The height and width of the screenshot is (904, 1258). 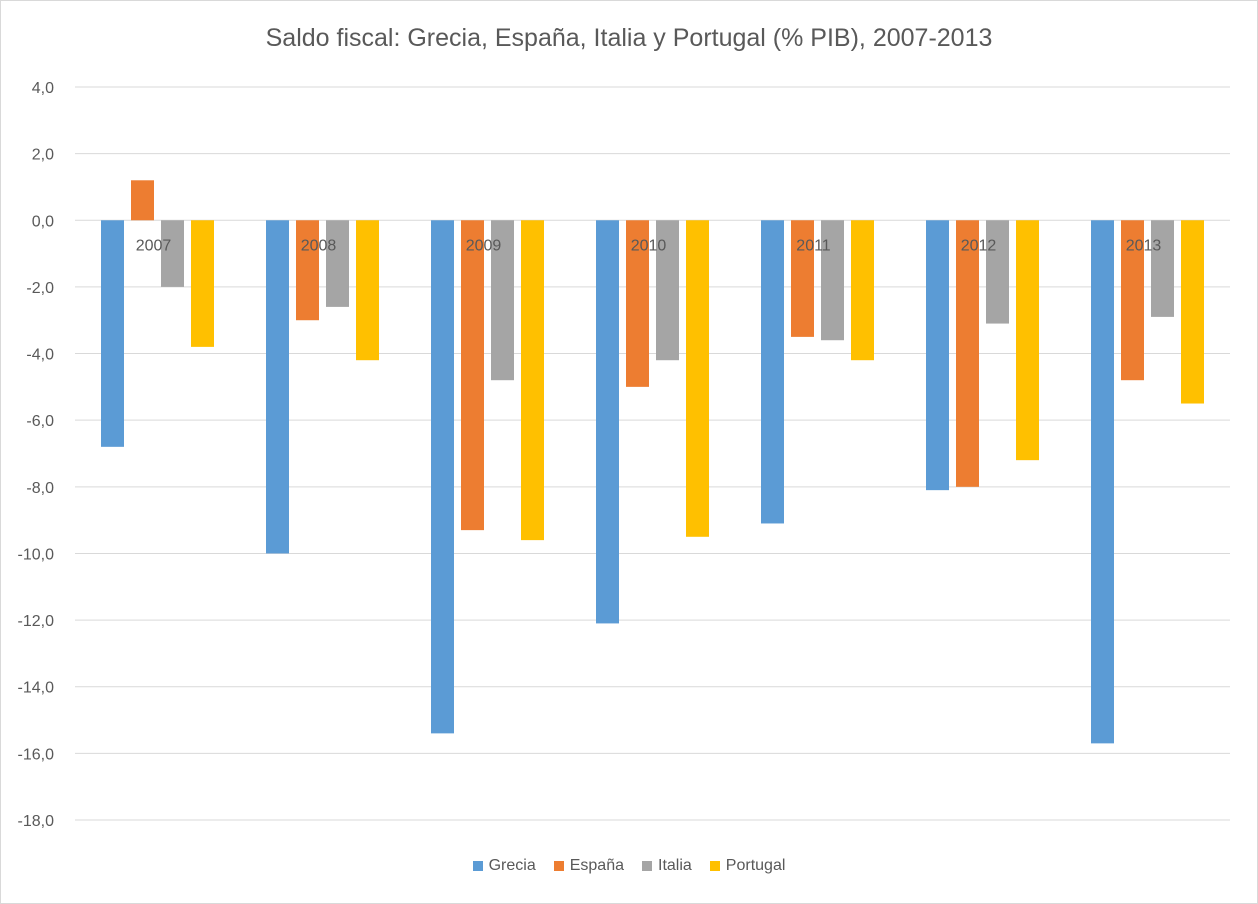 I want to click on legend-label: Grecia, so click(x=512, y=865).